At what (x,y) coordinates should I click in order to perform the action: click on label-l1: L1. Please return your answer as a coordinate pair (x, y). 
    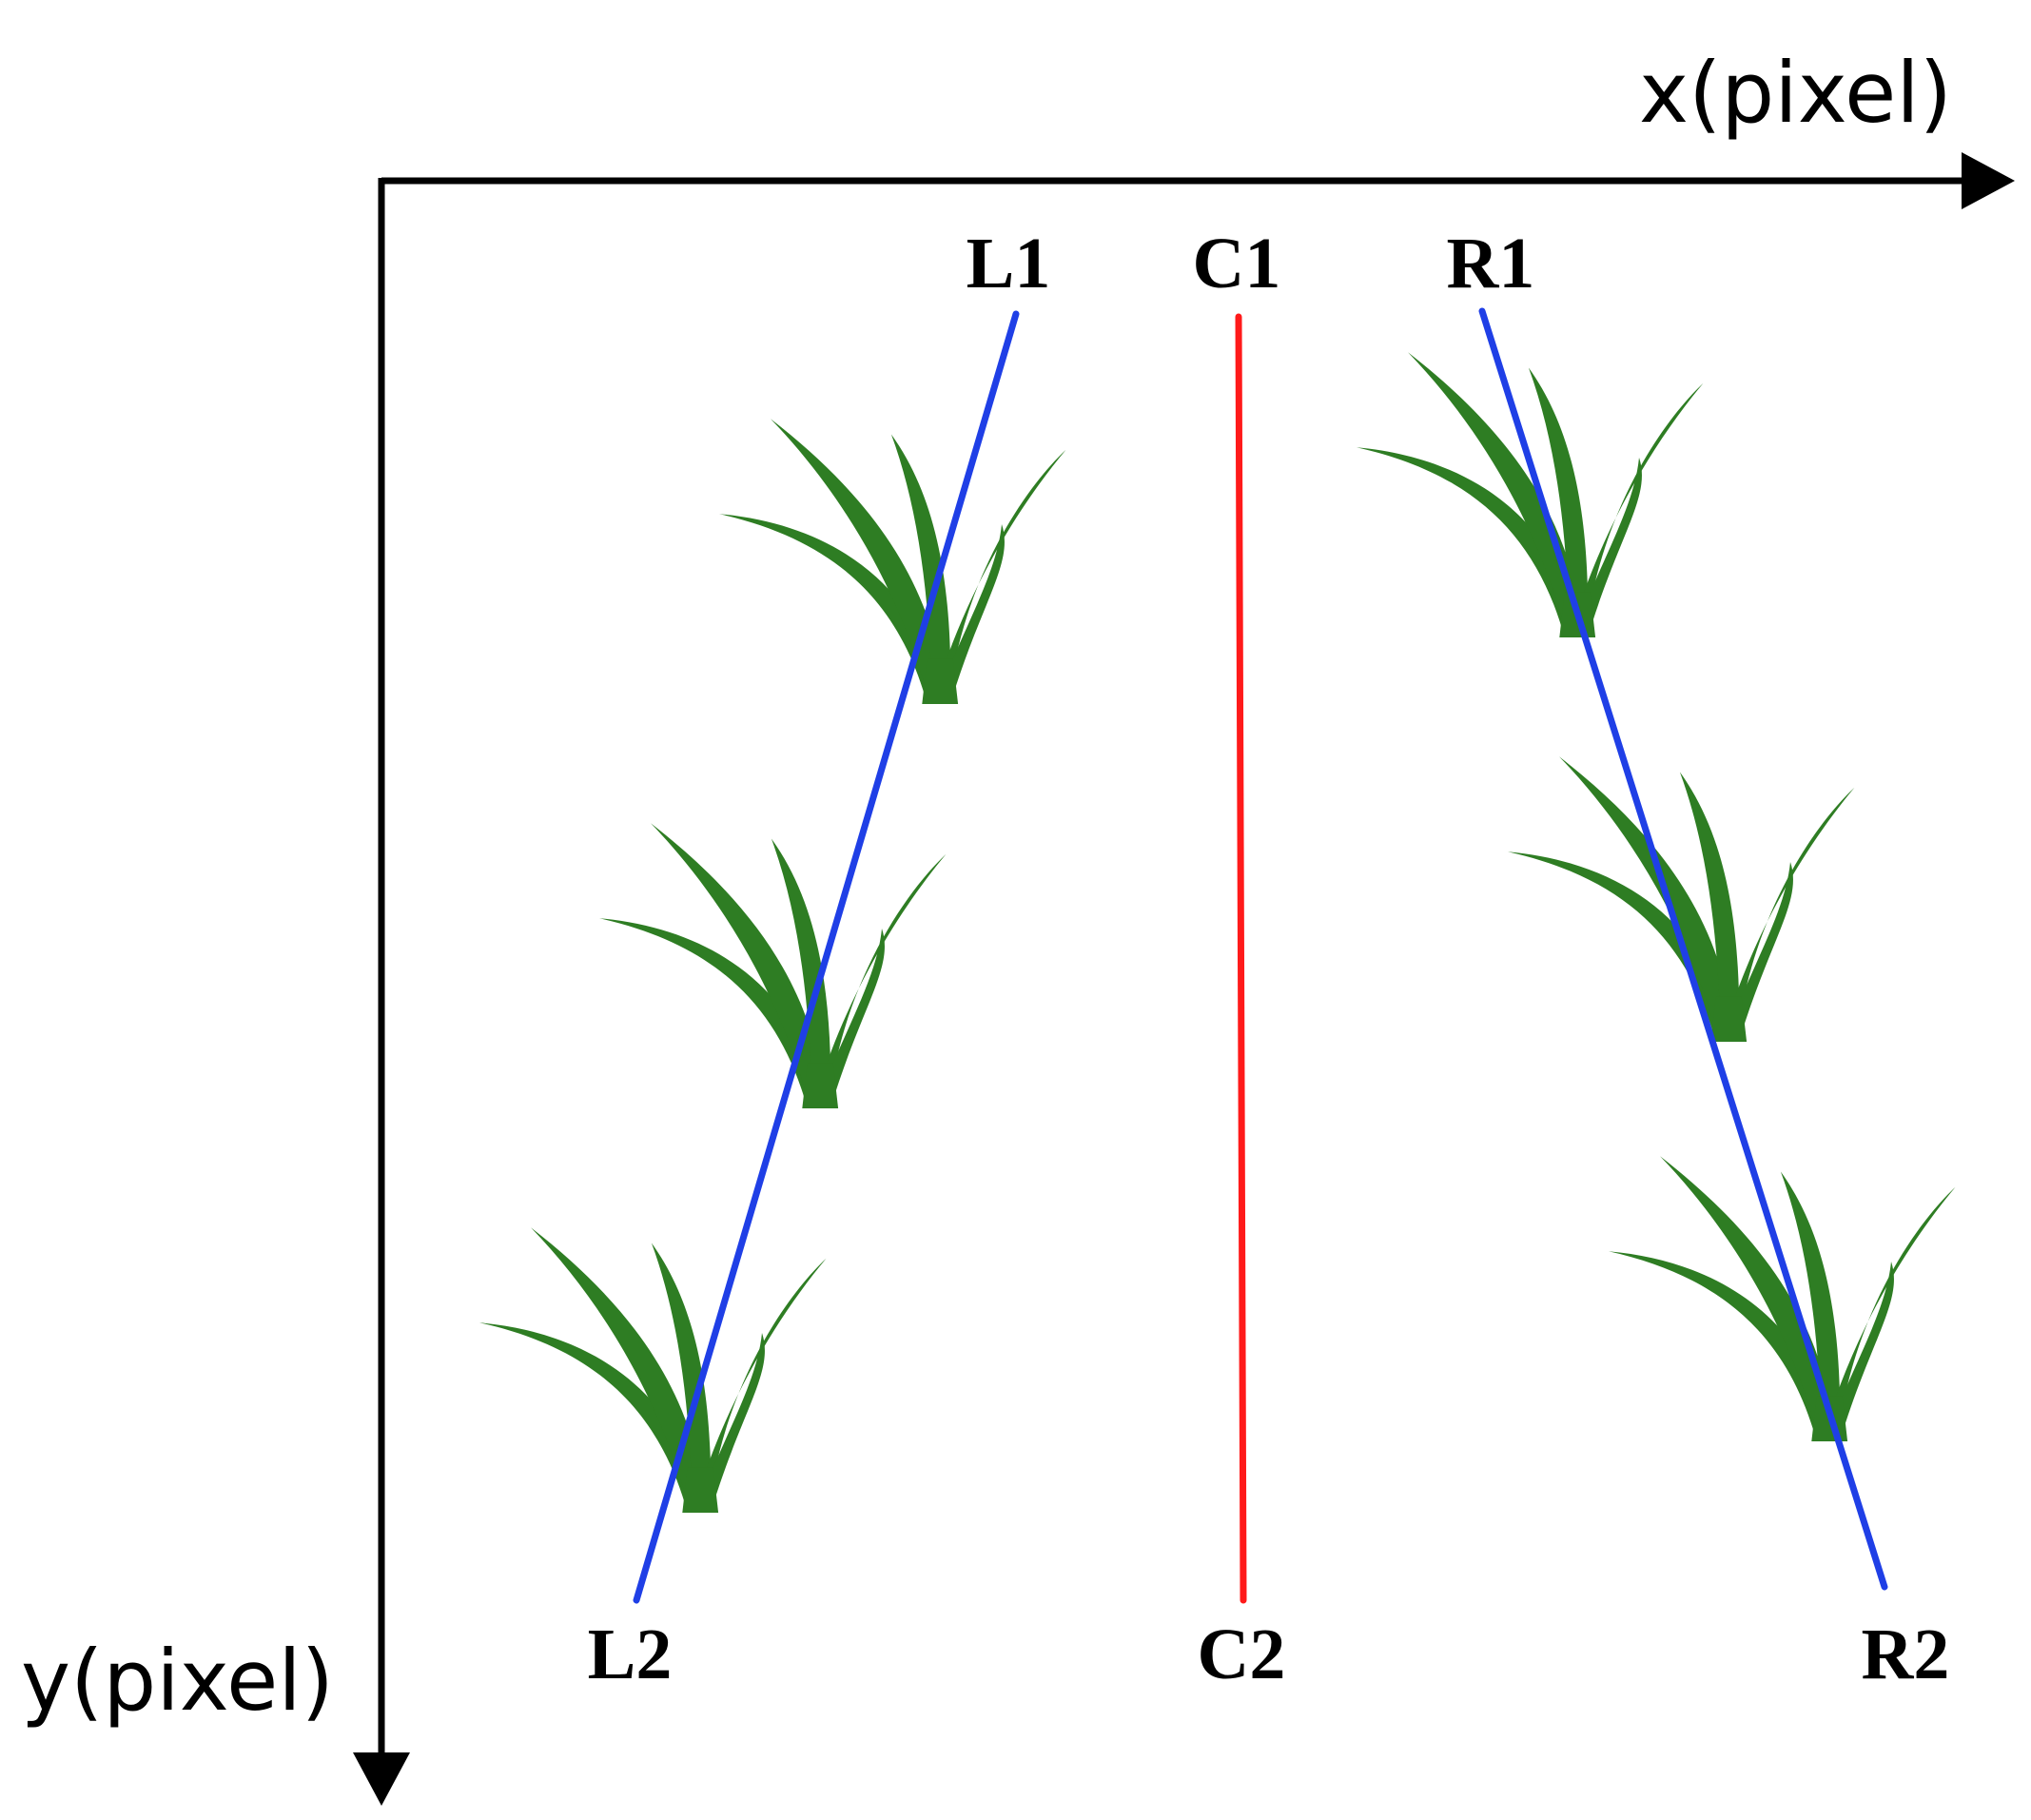
    Looking at the image, I should click on (1009, 263).